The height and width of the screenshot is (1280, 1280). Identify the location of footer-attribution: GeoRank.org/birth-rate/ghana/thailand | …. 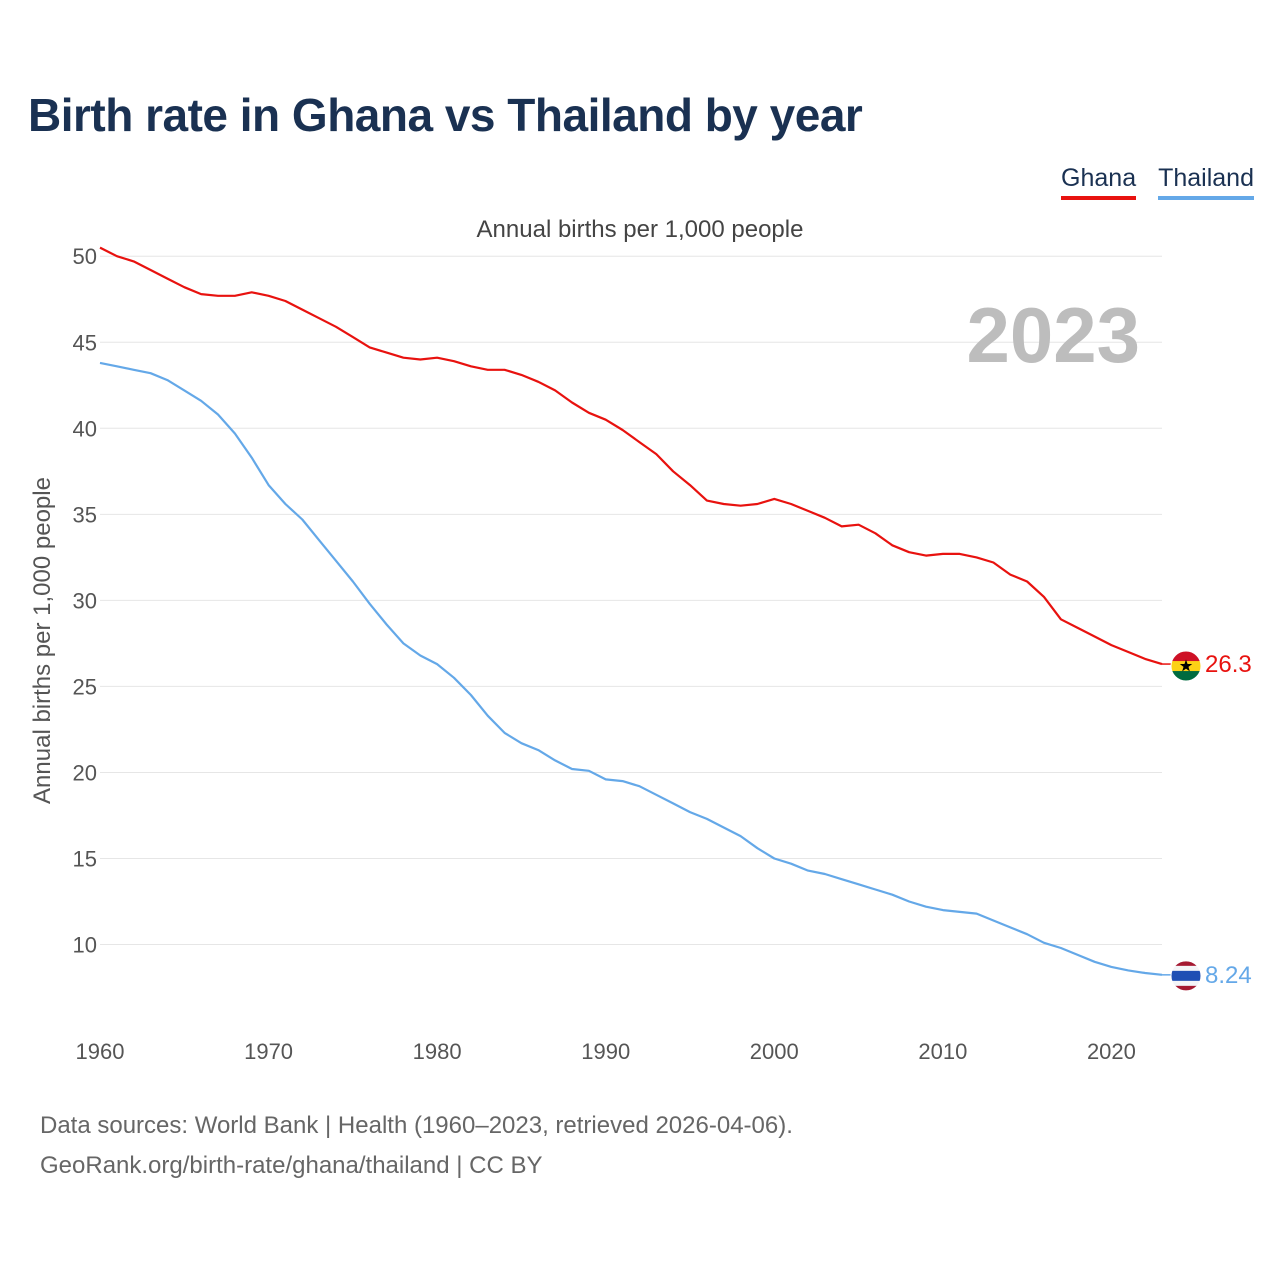
(291, 1165).